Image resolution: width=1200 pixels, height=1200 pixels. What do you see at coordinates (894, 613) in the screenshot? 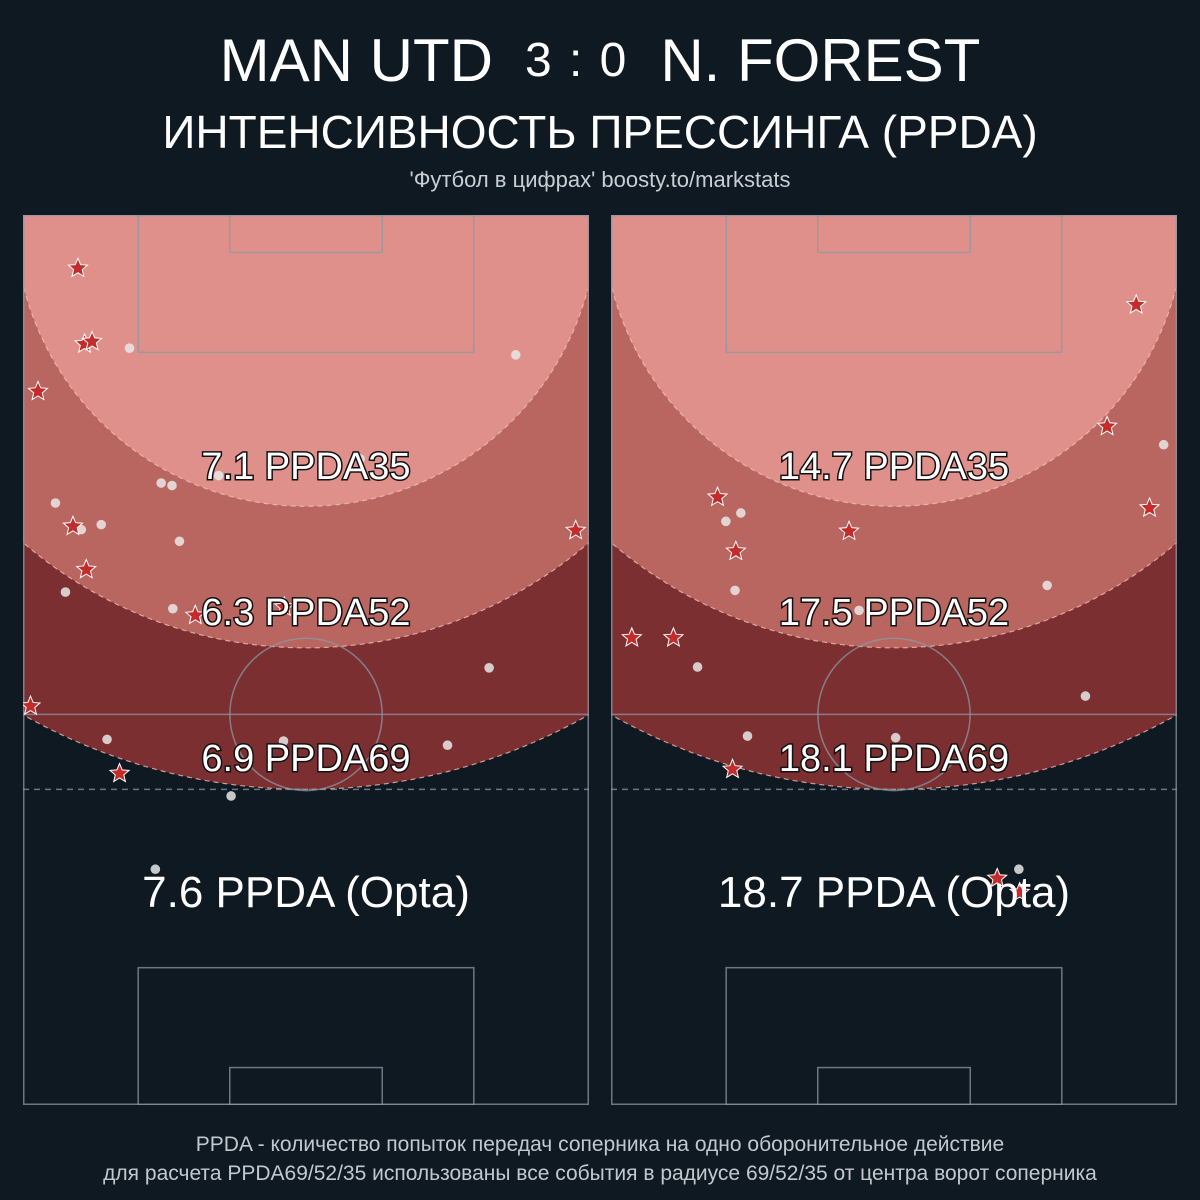
I see `zone-label-ppda52: 17.5 PPDA52` at bounding box center [894, 613].